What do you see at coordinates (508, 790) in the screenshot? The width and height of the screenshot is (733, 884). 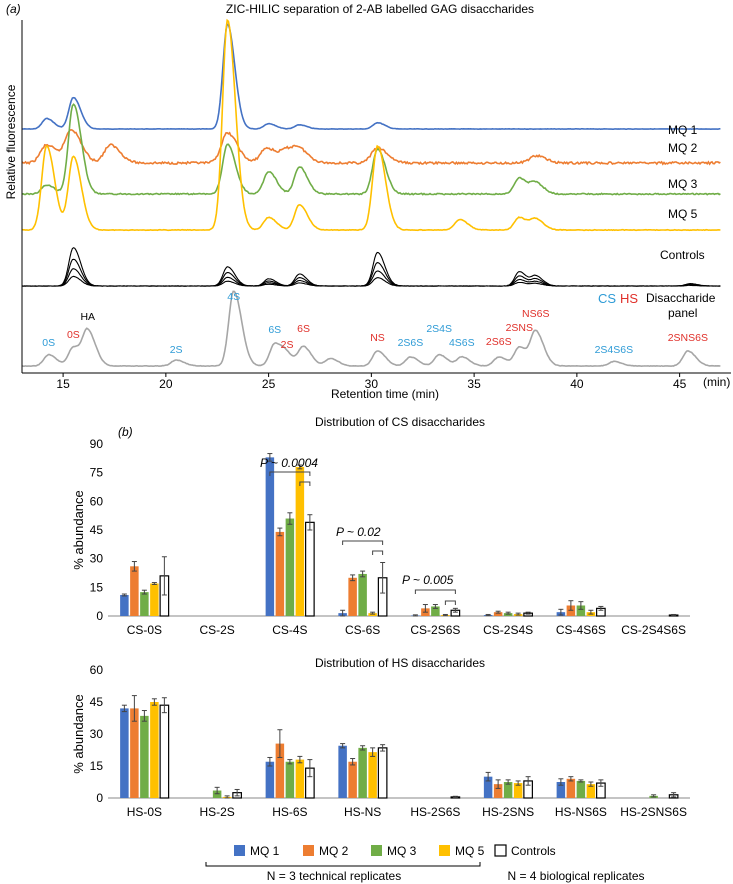 I see `bar-mq-3-hs-2sns` at bounding box center [508, 790].